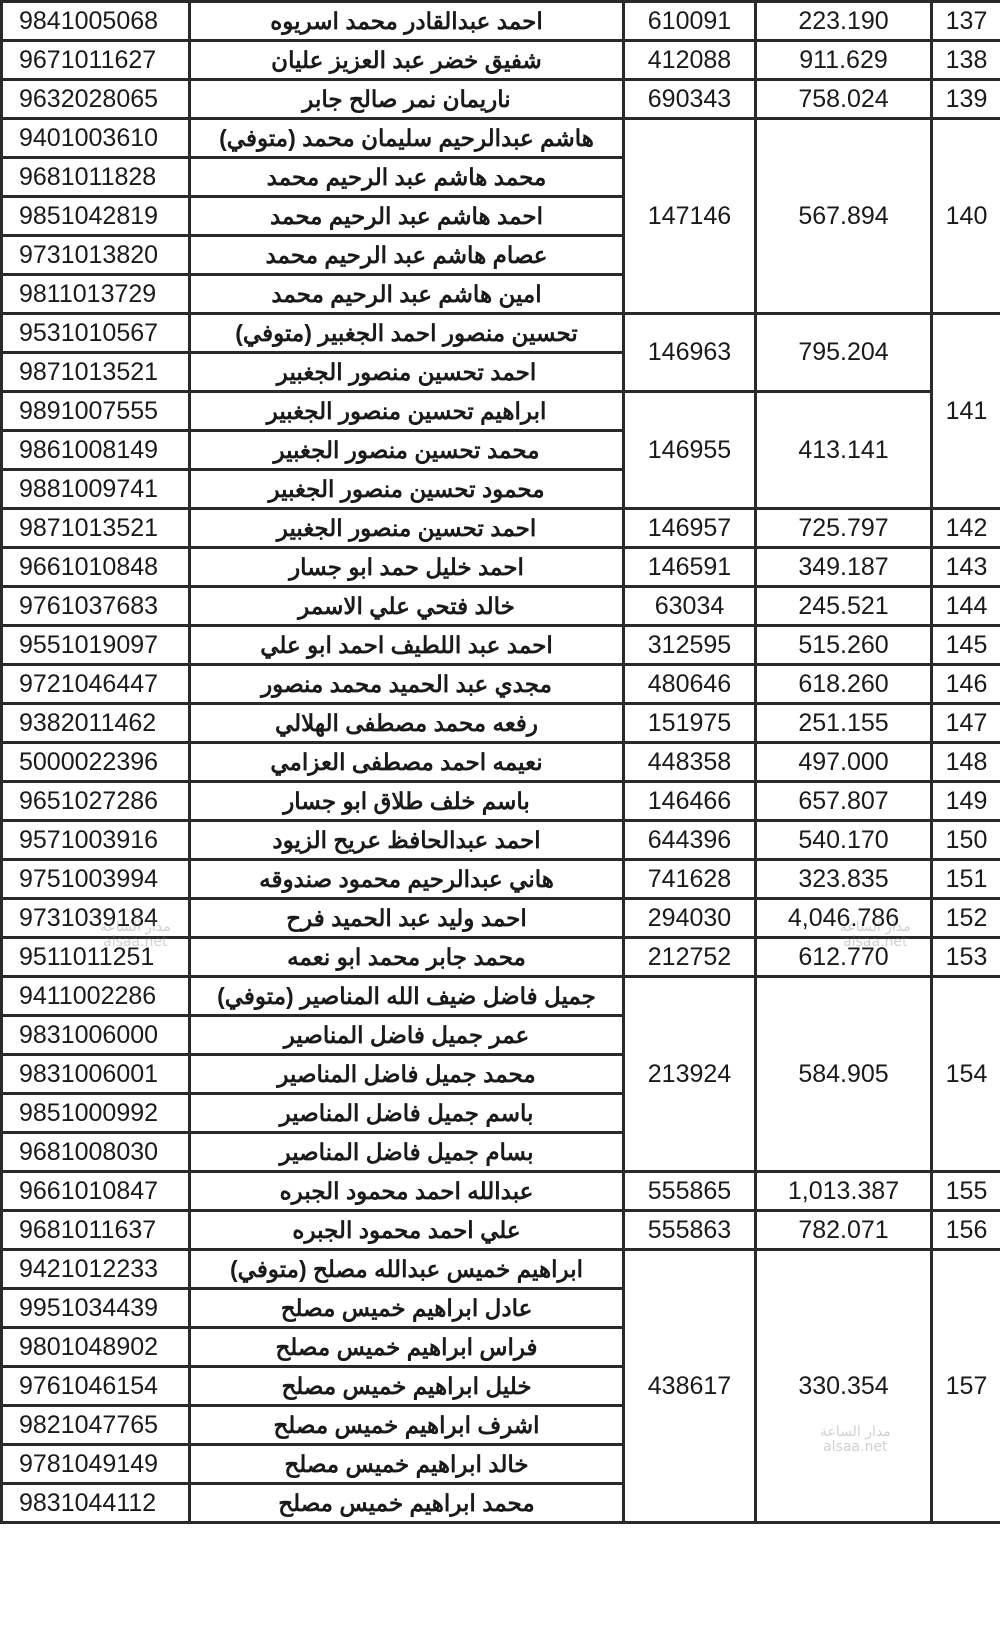 The image size is (1000, 1648). I want to click on national-id-cell: 9951034439, so click(95, 1308).